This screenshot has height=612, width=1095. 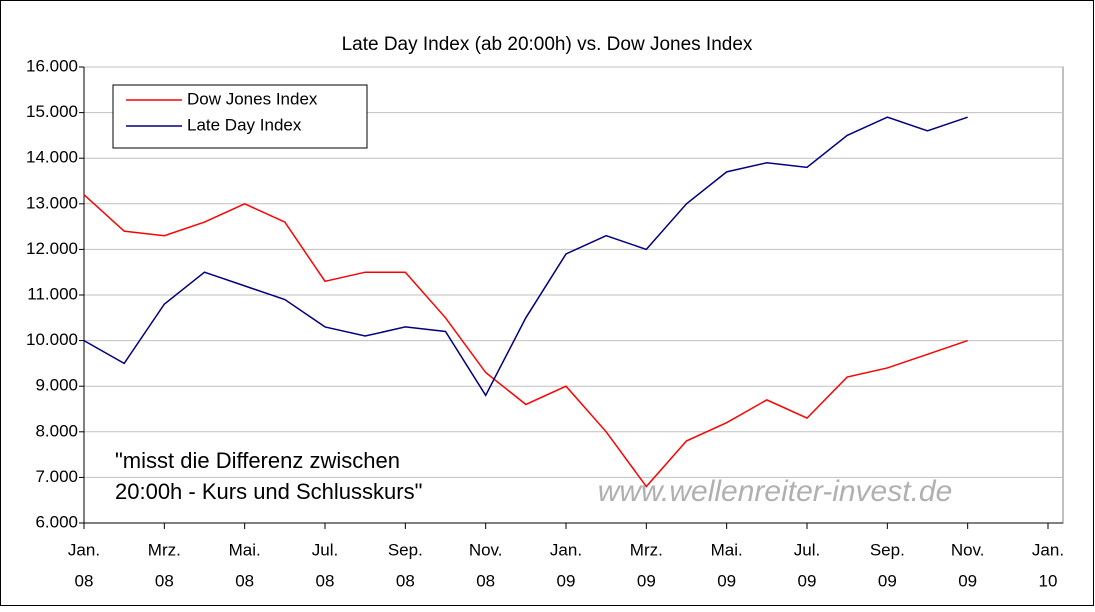 What do you see at coordinates (244, 124) in the screenshot?
I see `legend-label: Late Day Index` at bounding box center [244, 124].